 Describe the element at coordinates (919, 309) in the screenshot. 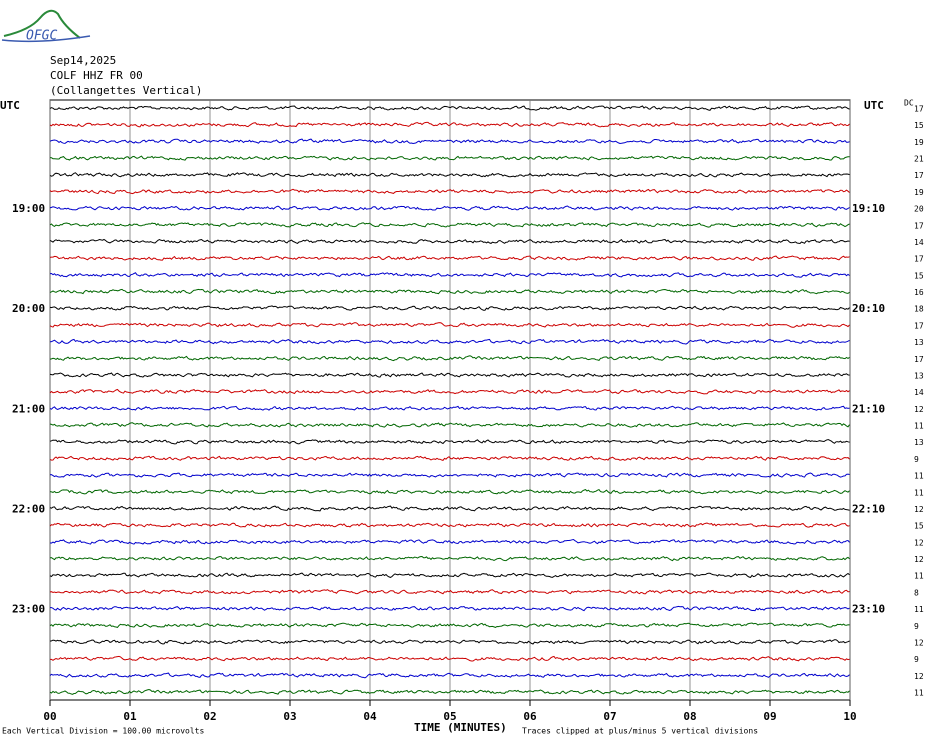

I see `dc-value: 18` at that location.